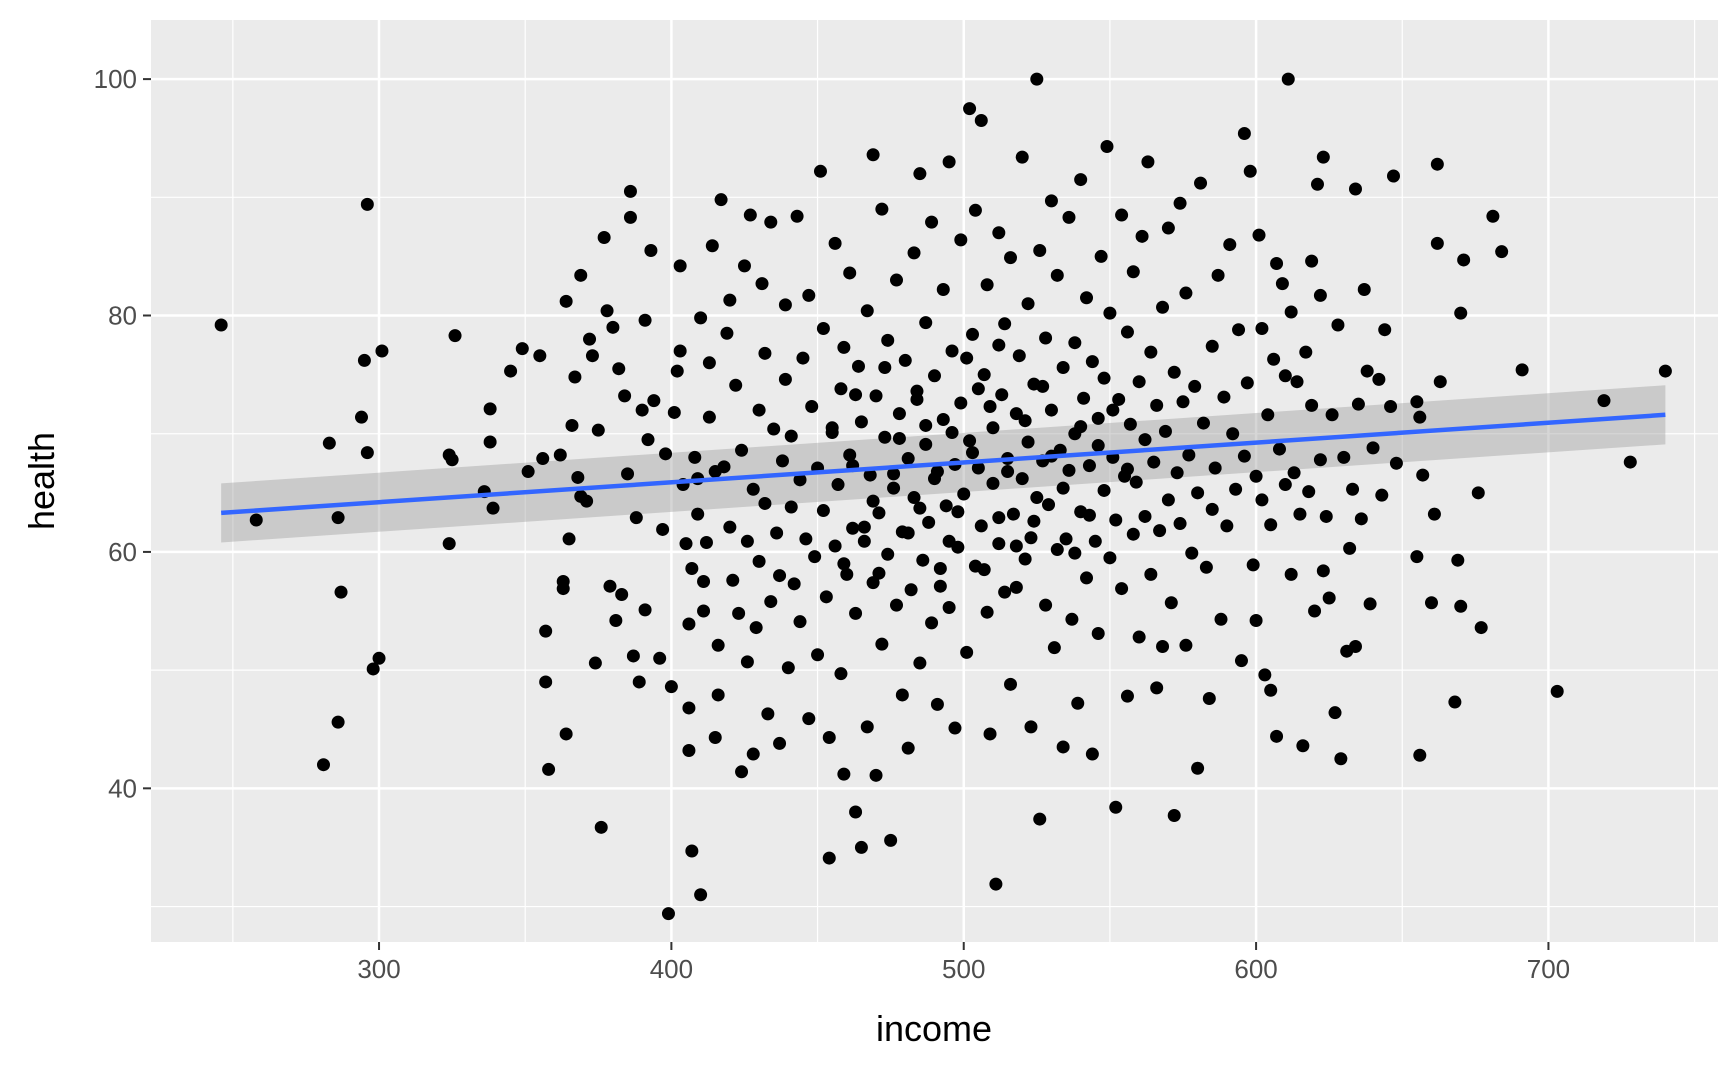  I want to click on y-tick-label: 80, so click(122, 316).